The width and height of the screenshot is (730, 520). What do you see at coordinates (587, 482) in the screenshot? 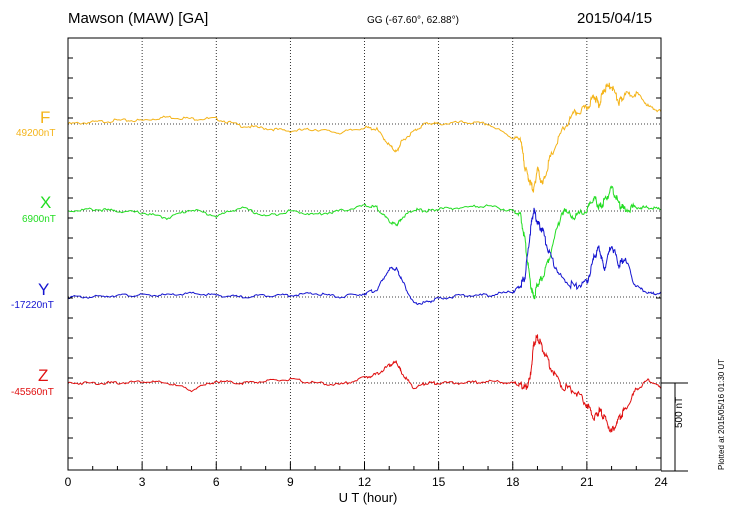
I see `x-tick-label: 21` at bounding box center [587, 482].